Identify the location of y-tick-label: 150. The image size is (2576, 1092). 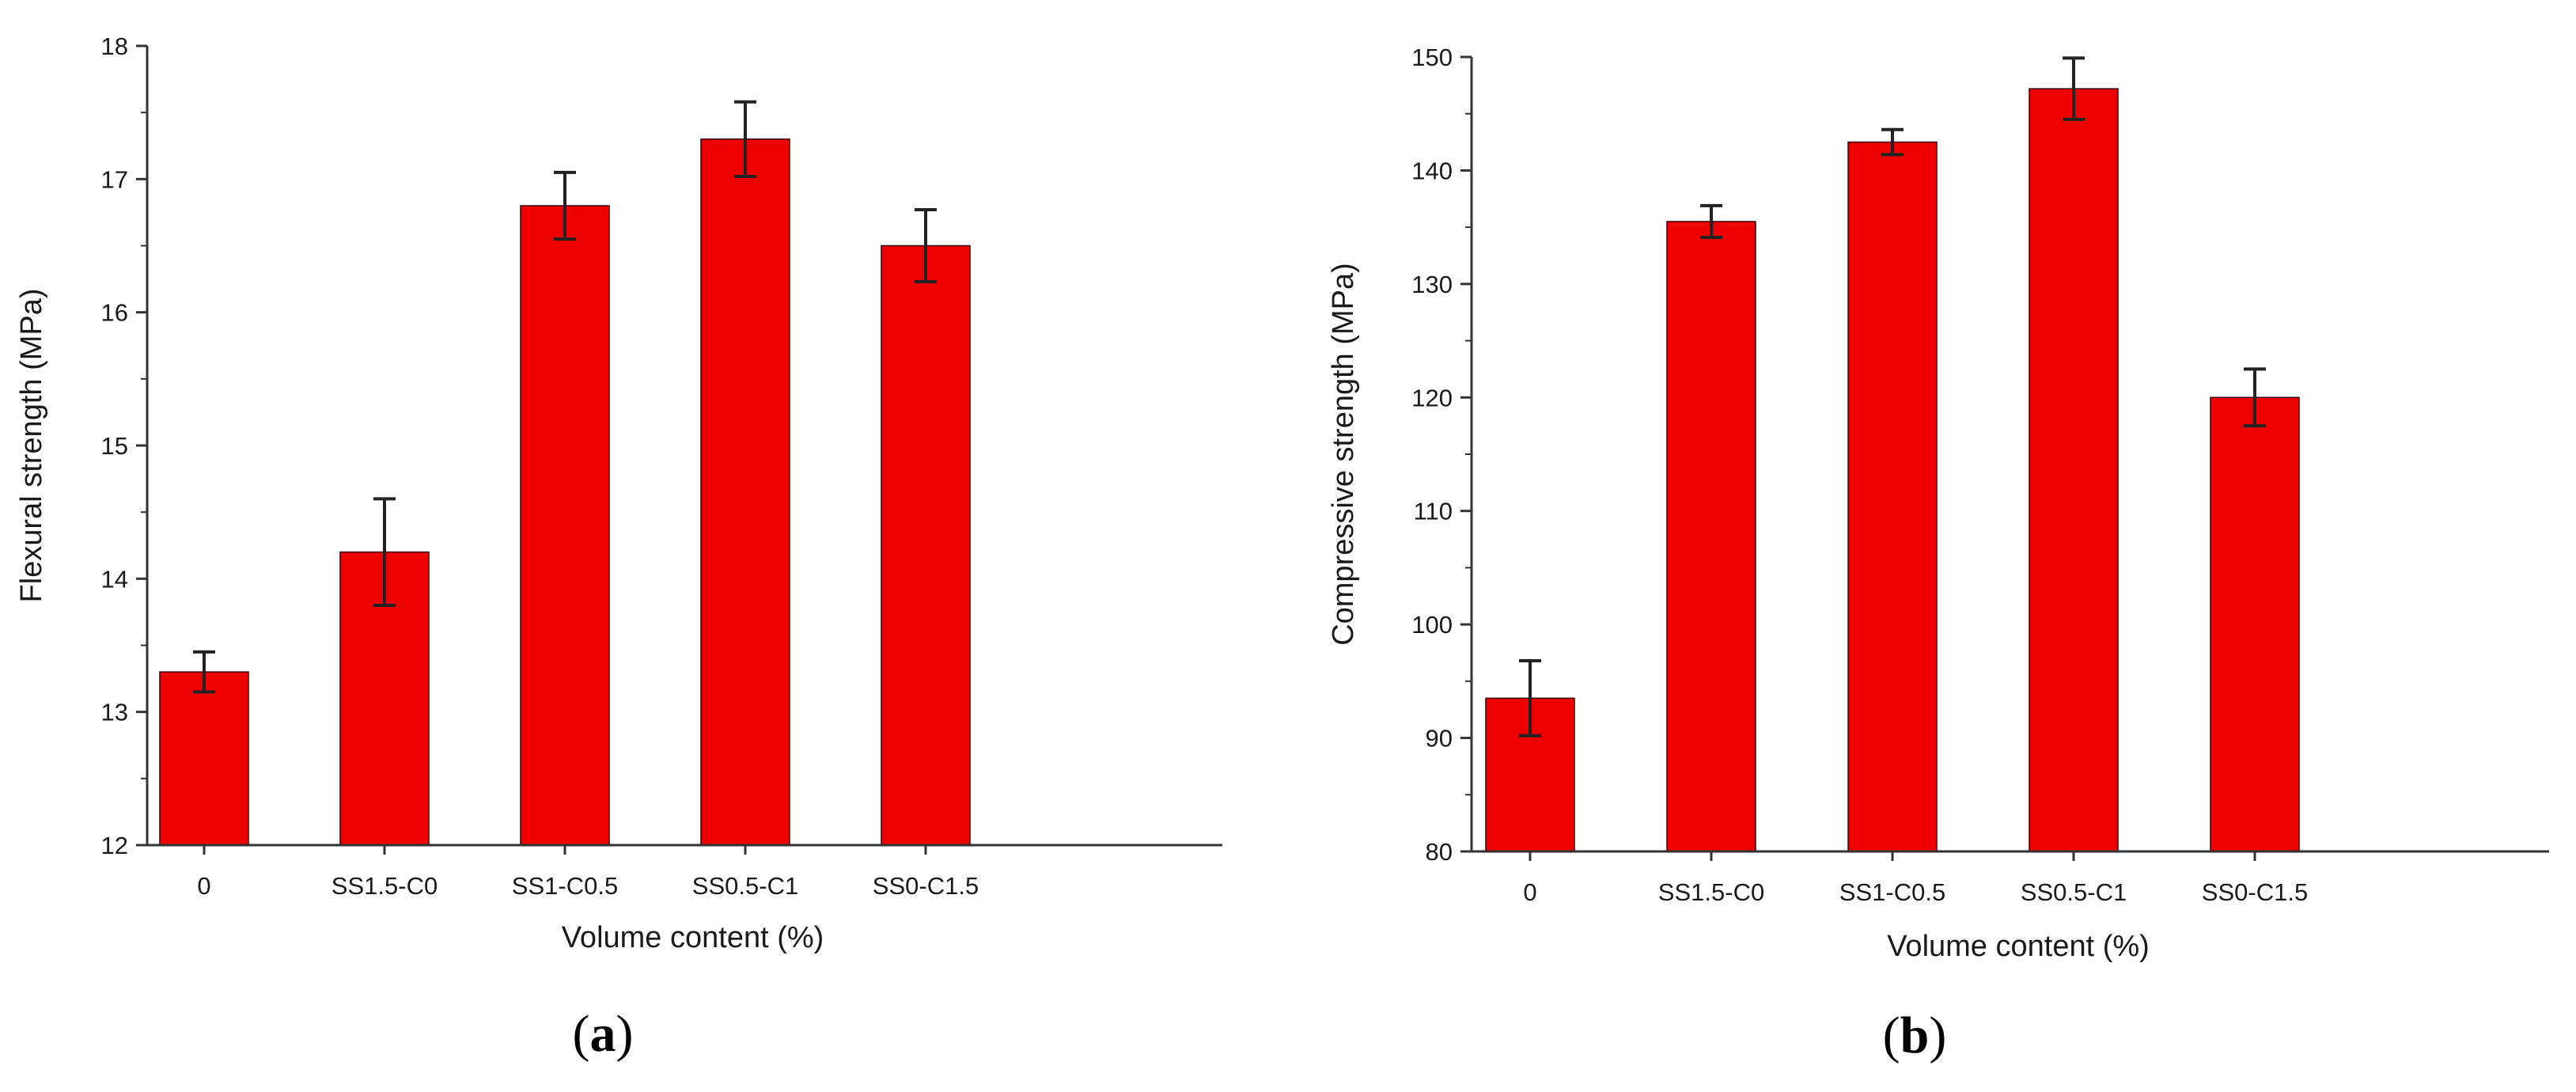
(1432, 57).